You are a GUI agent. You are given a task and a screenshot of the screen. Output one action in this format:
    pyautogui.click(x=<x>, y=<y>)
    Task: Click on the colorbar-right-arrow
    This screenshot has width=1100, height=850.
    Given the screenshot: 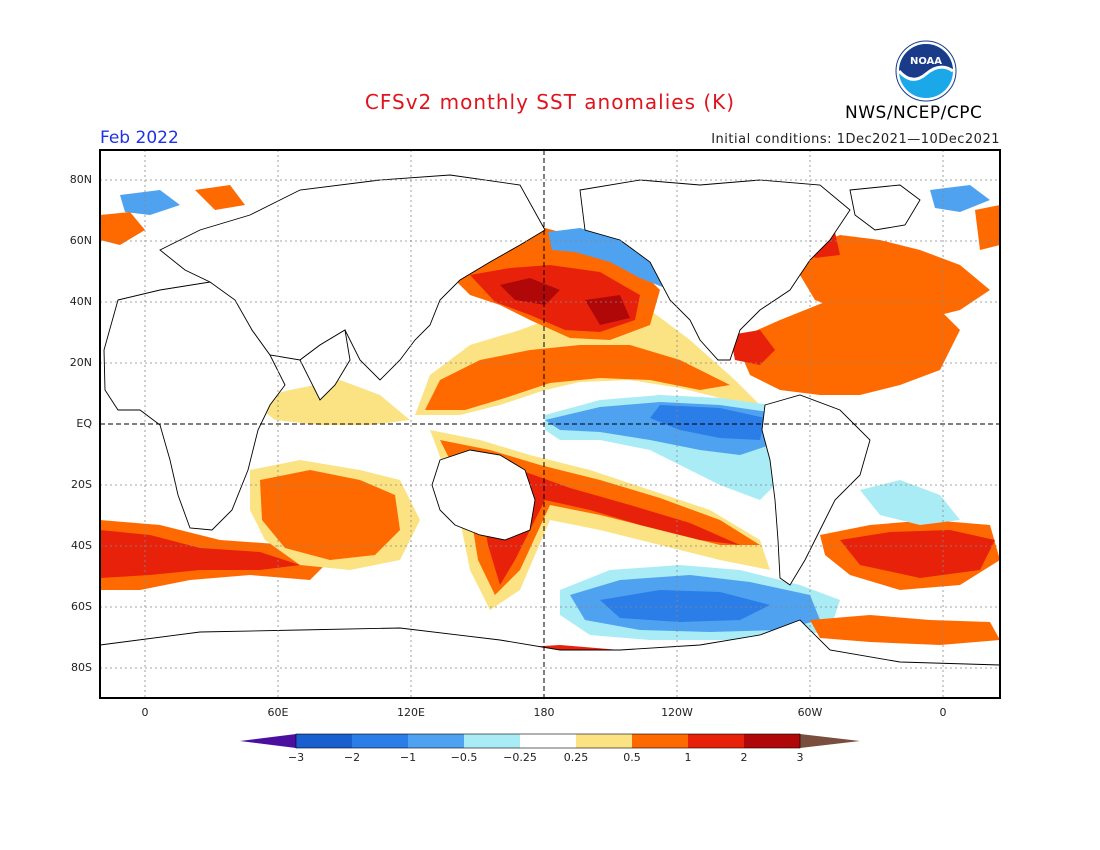 What is the action you would take?
    pyautogui.click(x=830, y=741)
    